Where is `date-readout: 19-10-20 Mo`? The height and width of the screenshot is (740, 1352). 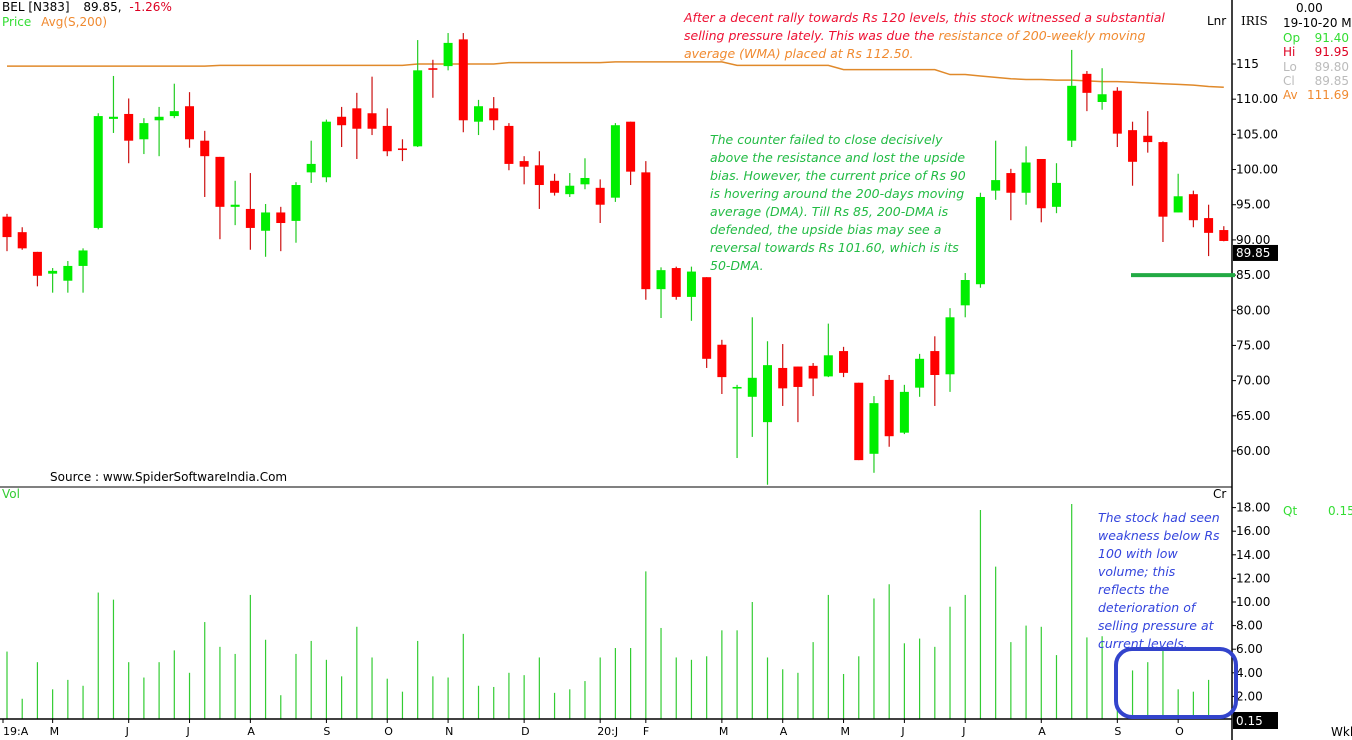
date-readout: 19-10-20 Mo is located at coordinates (1317, 23).